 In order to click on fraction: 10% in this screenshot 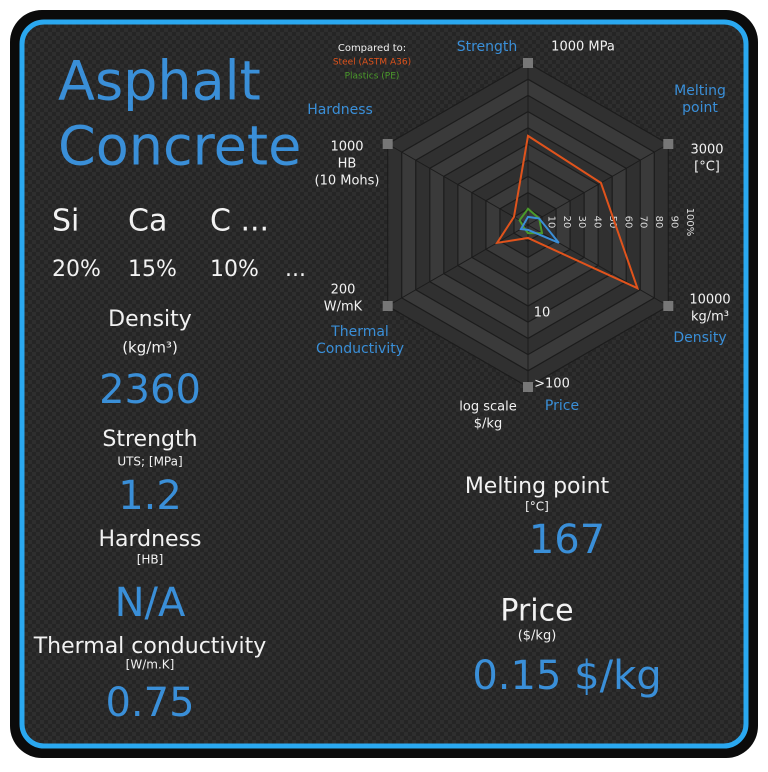, I will do `click(234, 269)`.